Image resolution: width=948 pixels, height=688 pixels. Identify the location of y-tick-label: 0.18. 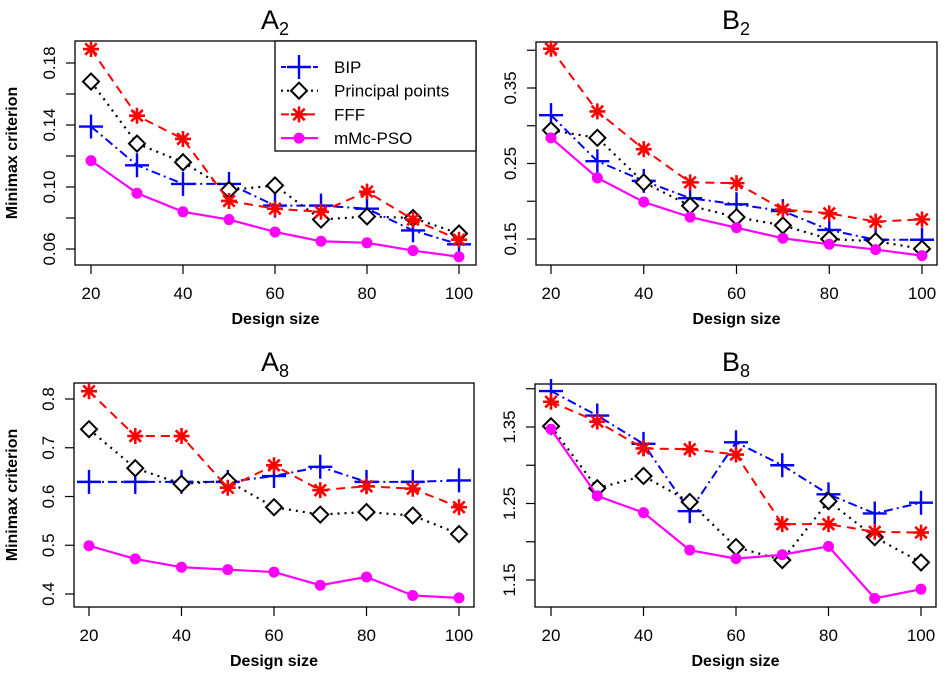
(49, 62).